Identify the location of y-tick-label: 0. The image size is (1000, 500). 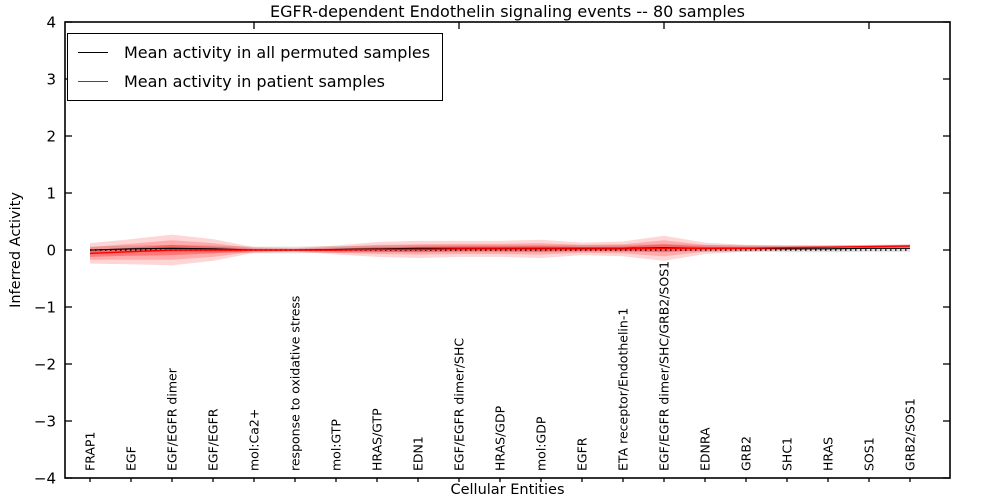
(51, 250).